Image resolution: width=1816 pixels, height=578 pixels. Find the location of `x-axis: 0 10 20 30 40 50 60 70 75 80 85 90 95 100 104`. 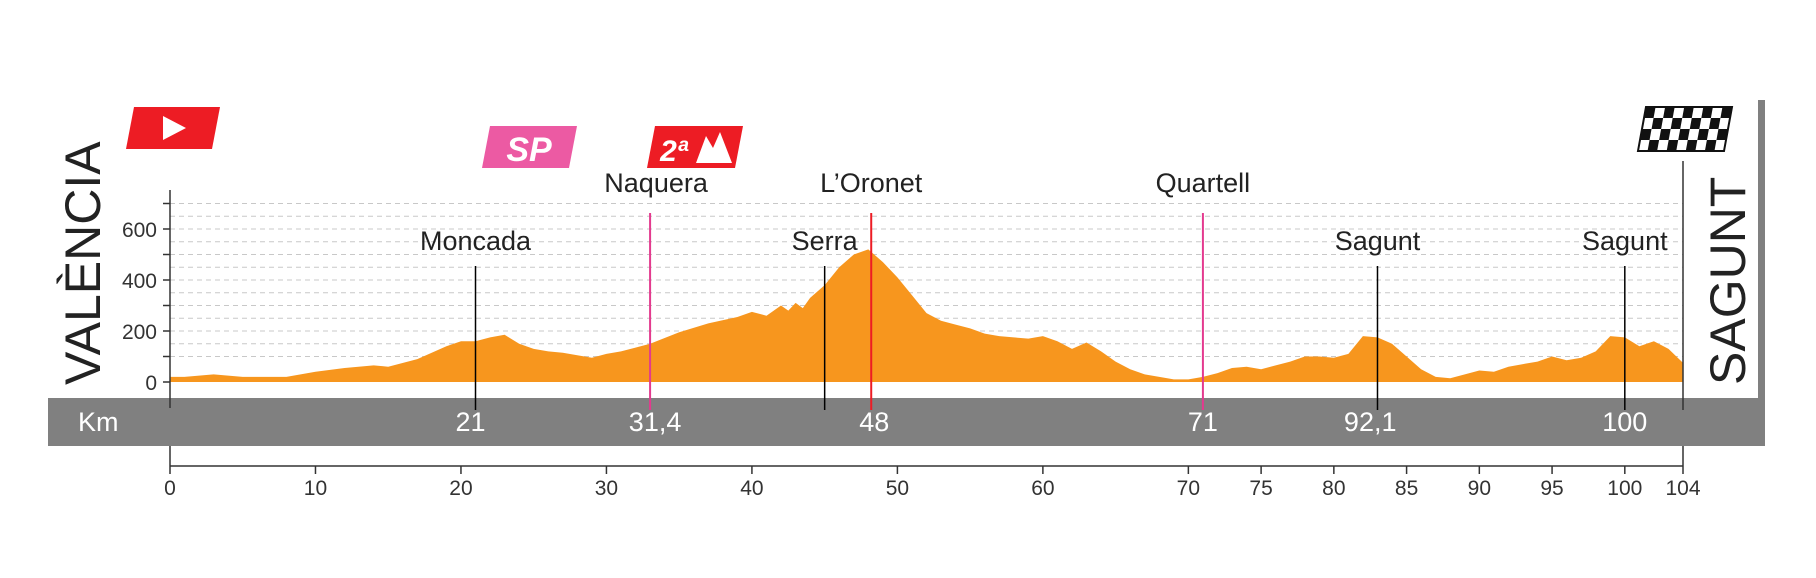

x-axis: 0 10 20 30 40 50 60 70 75 80 85 90 95 100 104 is located at coordinates (932, 473).